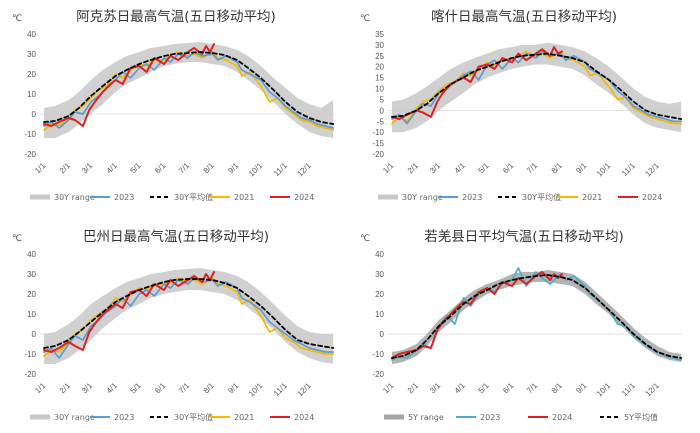 Image resolution: width=700 pixels, height=433 pixels. I want to click on series-line-2021, so click(537, 87).